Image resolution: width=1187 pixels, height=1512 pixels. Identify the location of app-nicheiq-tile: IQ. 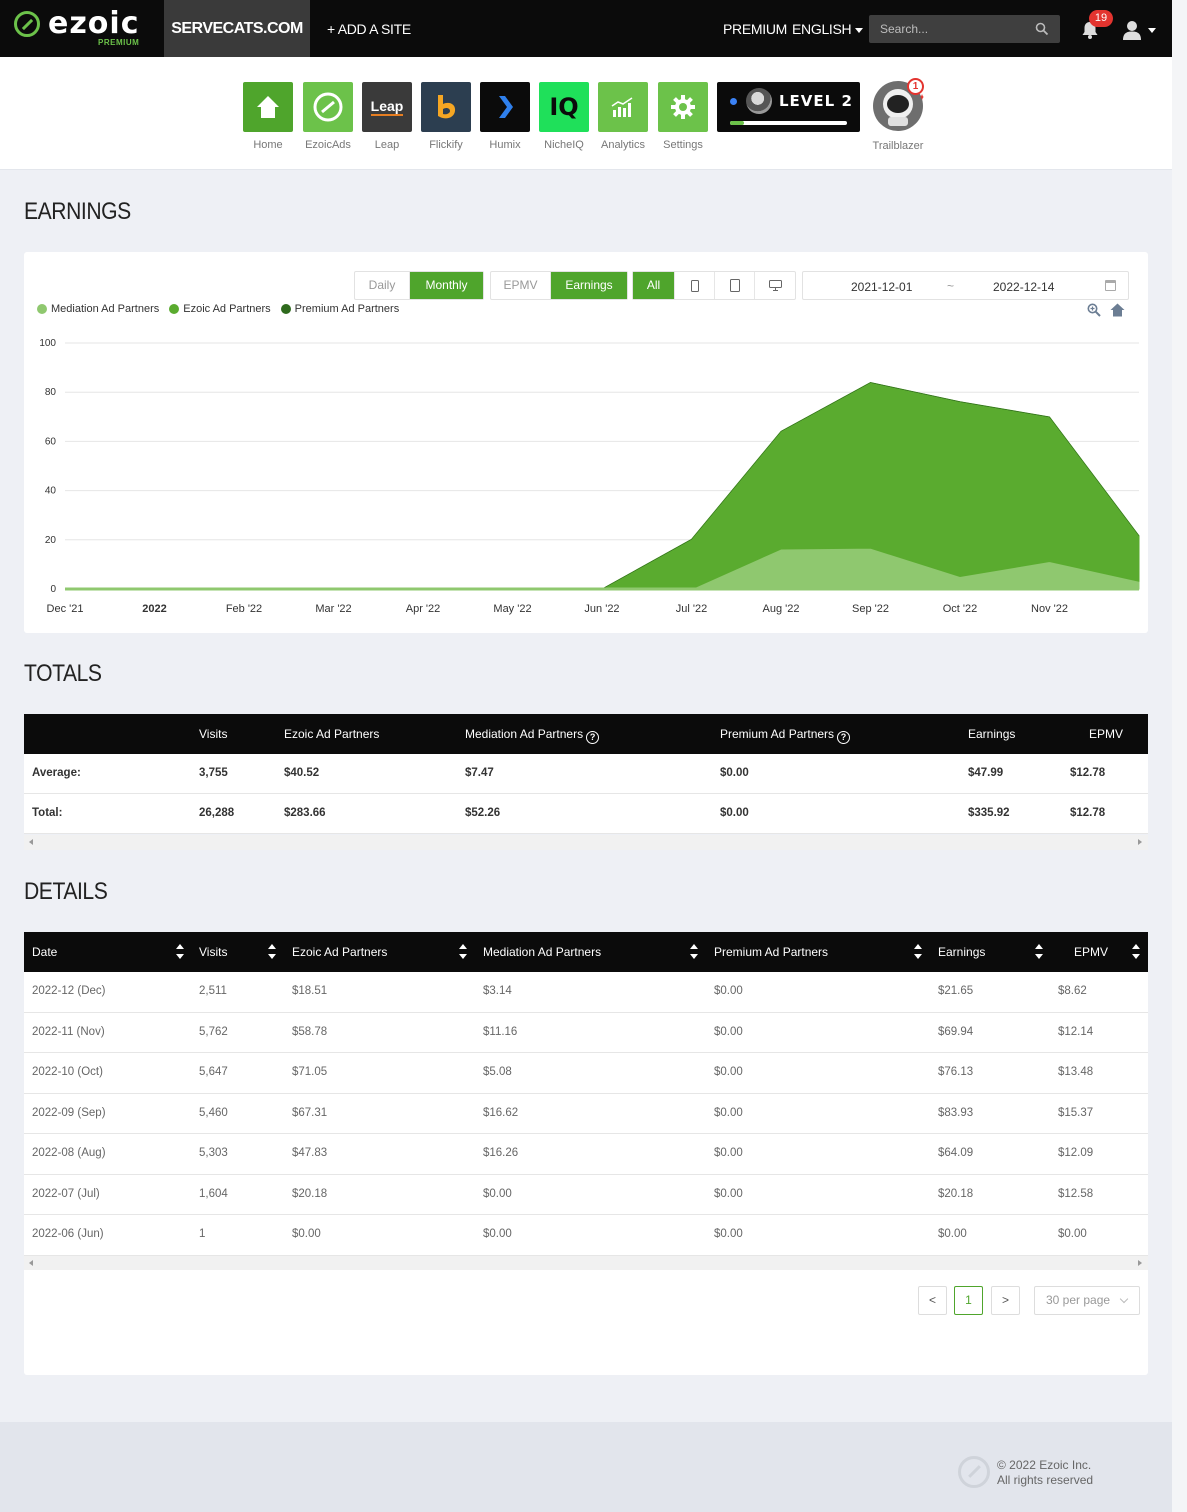
(564, 107).